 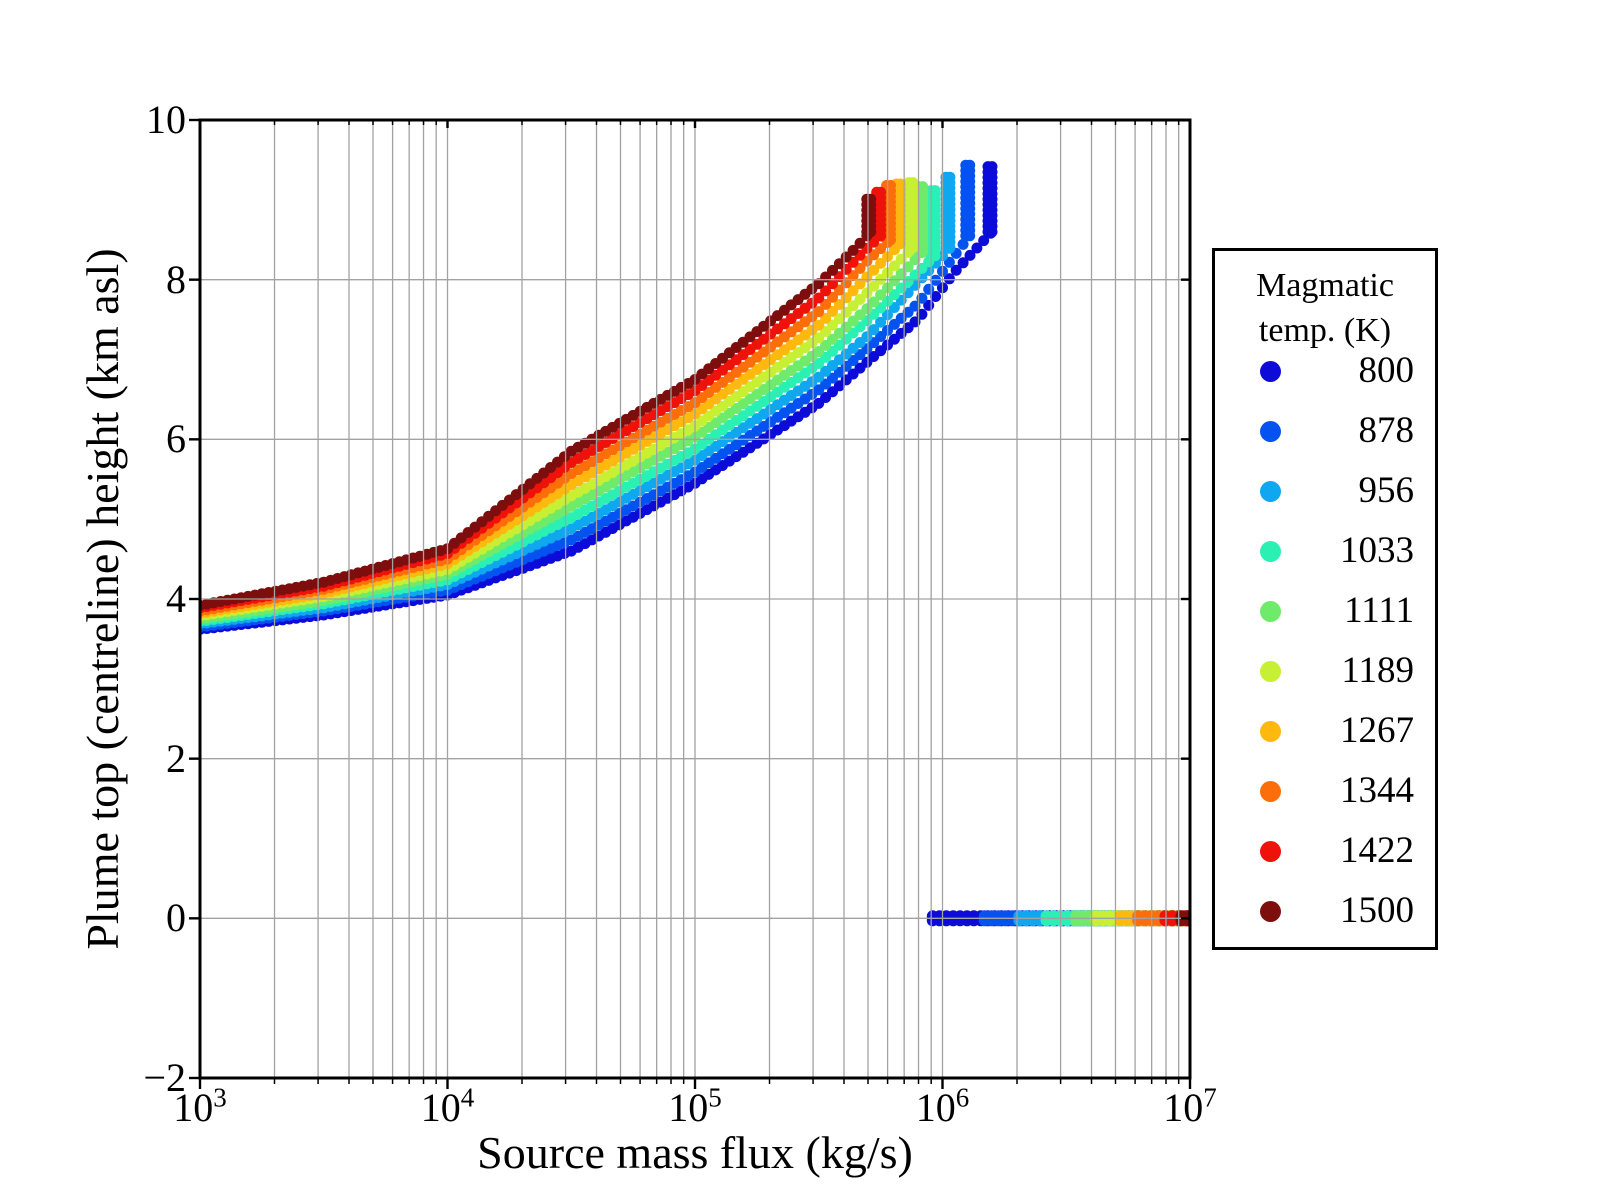 I want to click on x-tick-label-10e3: 10³, so click(x=200, y=1106).